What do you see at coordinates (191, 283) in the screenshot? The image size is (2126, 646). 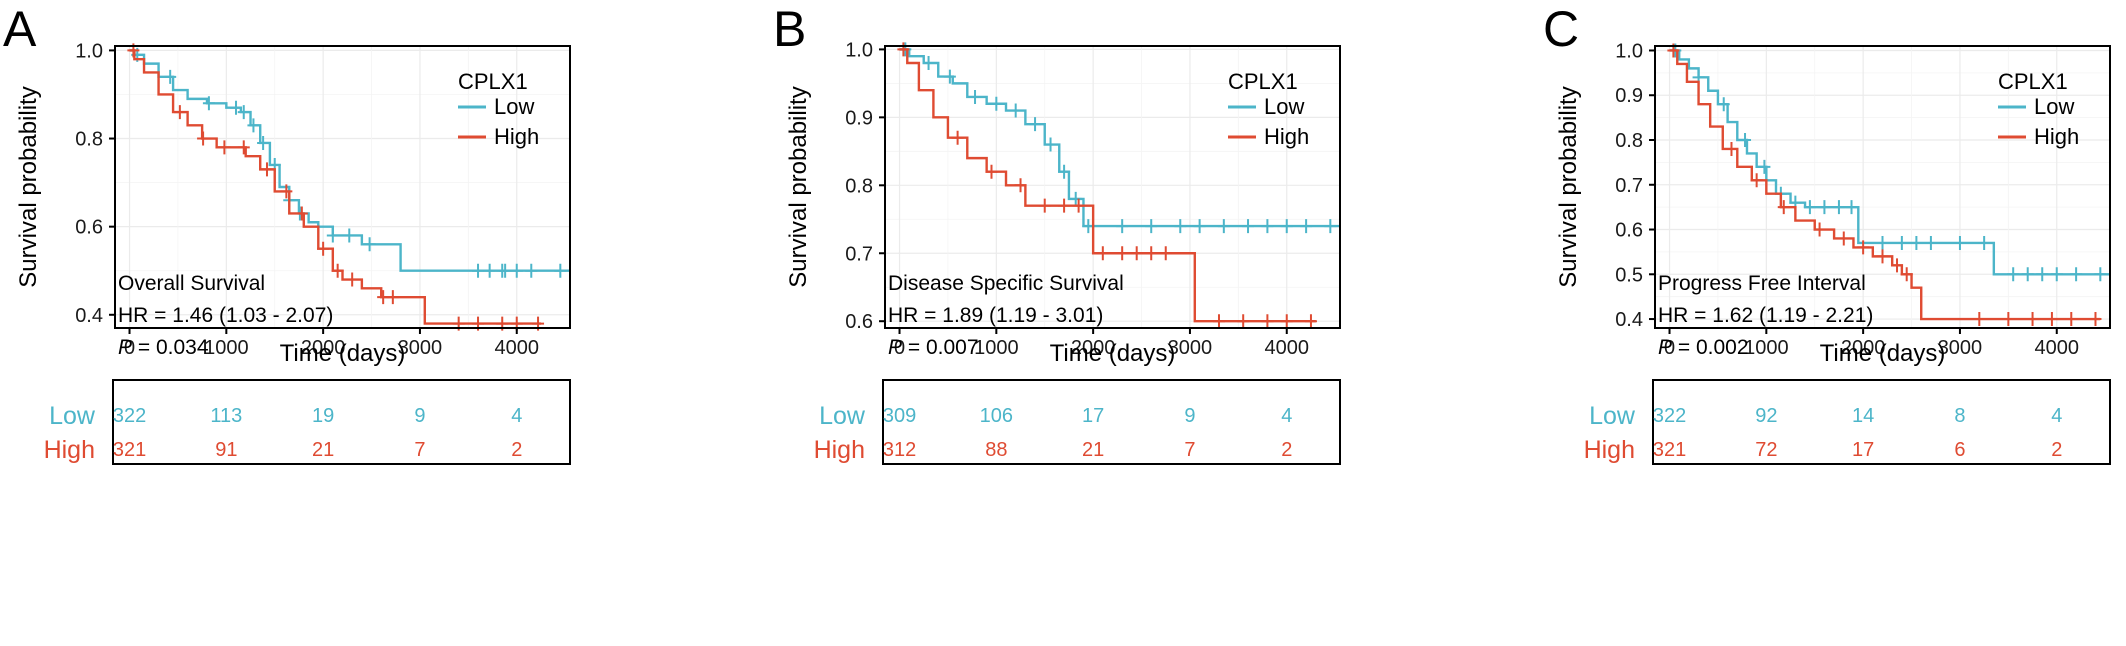 I see `survival-type-label: Overall Survival` at bounding box center [191, 283].